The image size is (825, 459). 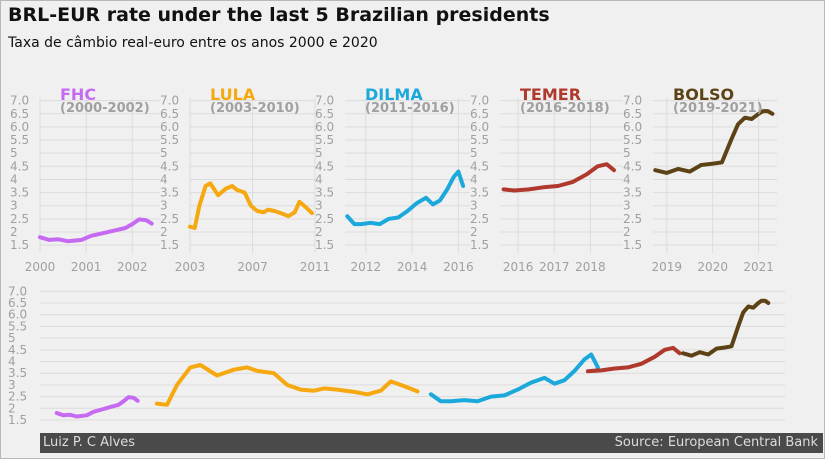 I want to click on series-name-label: FHC, so click(x=78, y=94).